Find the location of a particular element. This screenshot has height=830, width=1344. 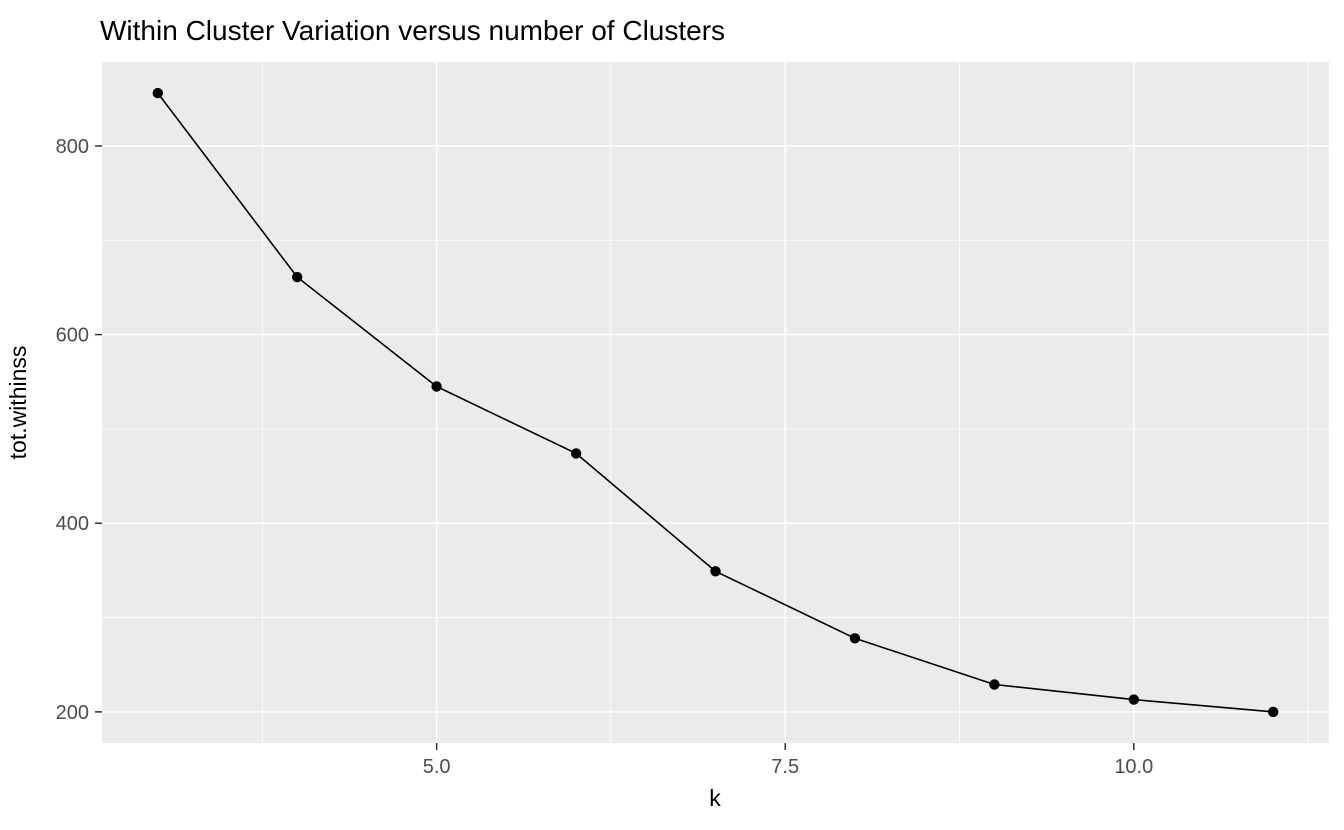

x-tick-label: 5.0 is located at coordinates (437, 767).